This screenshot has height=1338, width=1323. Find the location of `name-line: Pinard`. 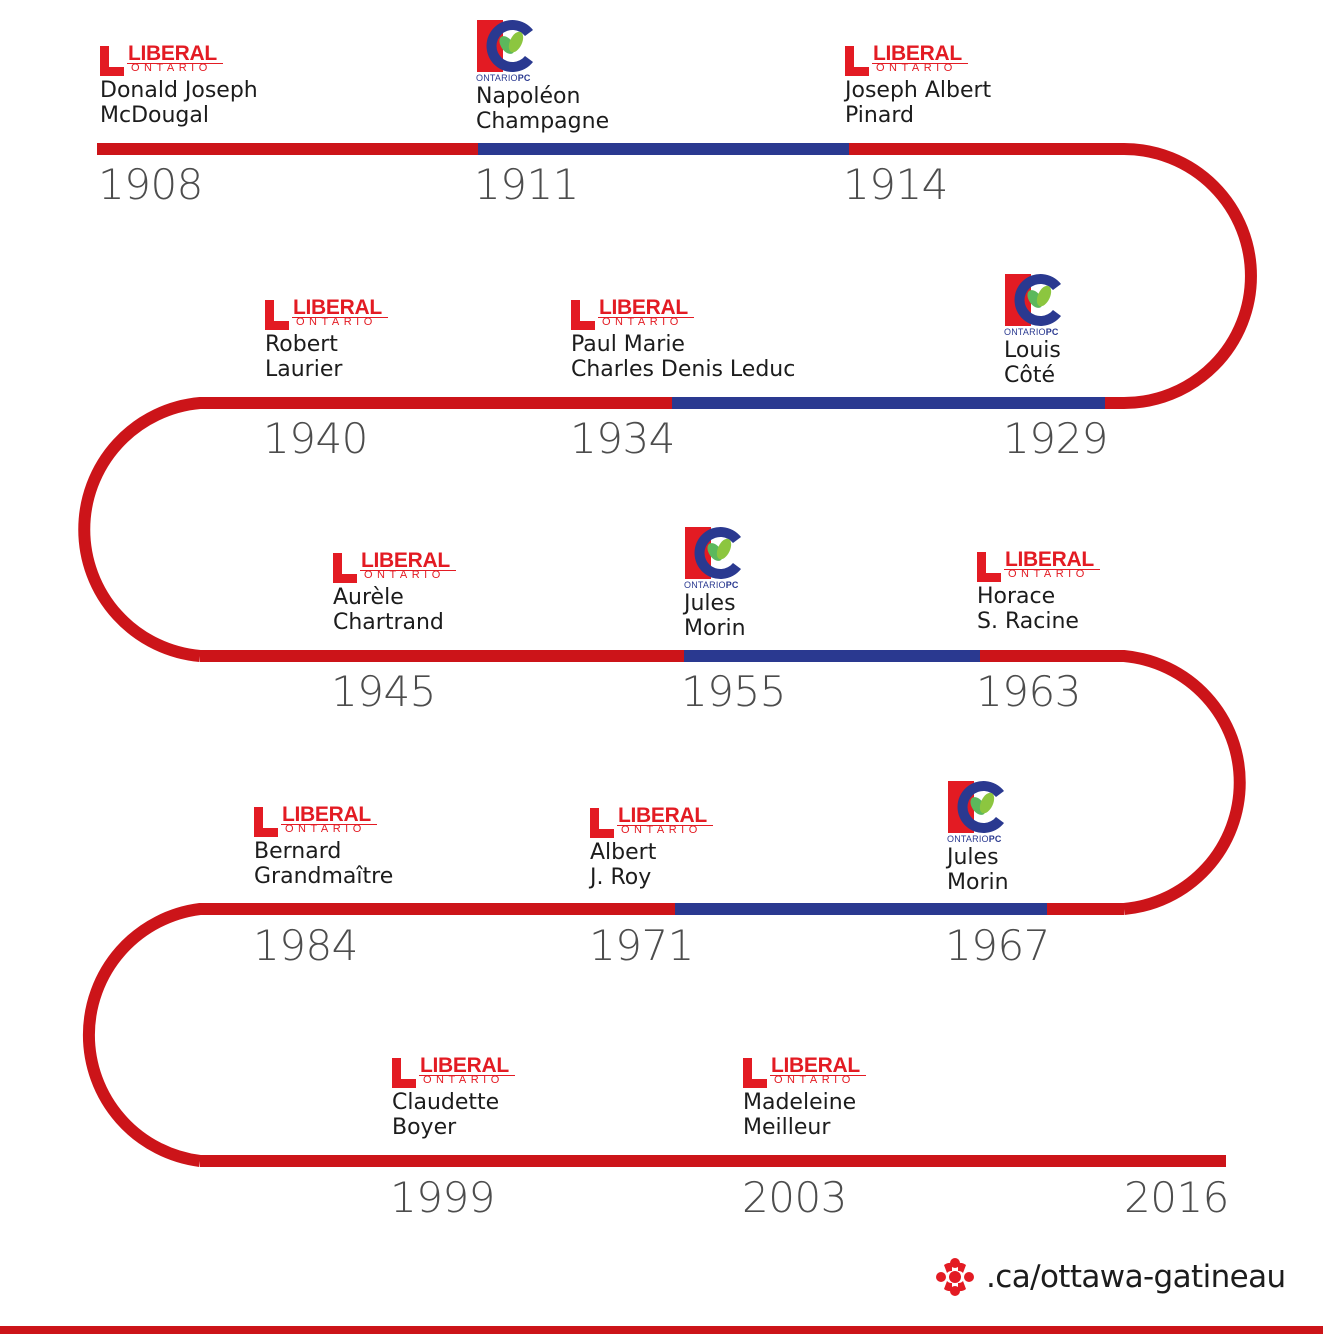

name-line: Pinard is located at coordinates (879, 115).